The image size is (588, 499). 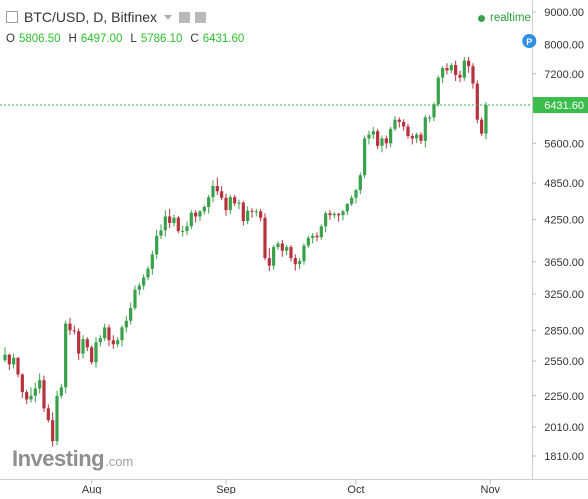 I want to click on open-label: O, so click(x=10, y=39).